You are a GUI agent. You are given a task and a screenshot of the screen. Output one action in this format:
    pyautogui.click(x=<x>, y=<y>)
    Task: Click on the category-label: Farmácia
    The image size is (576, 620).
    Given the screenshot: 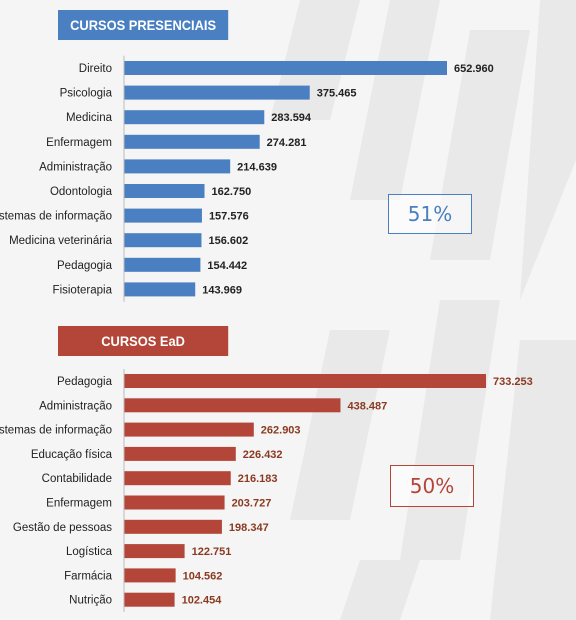 What is the action you would take?
    pyautogui.click(x=88, y=576)
    